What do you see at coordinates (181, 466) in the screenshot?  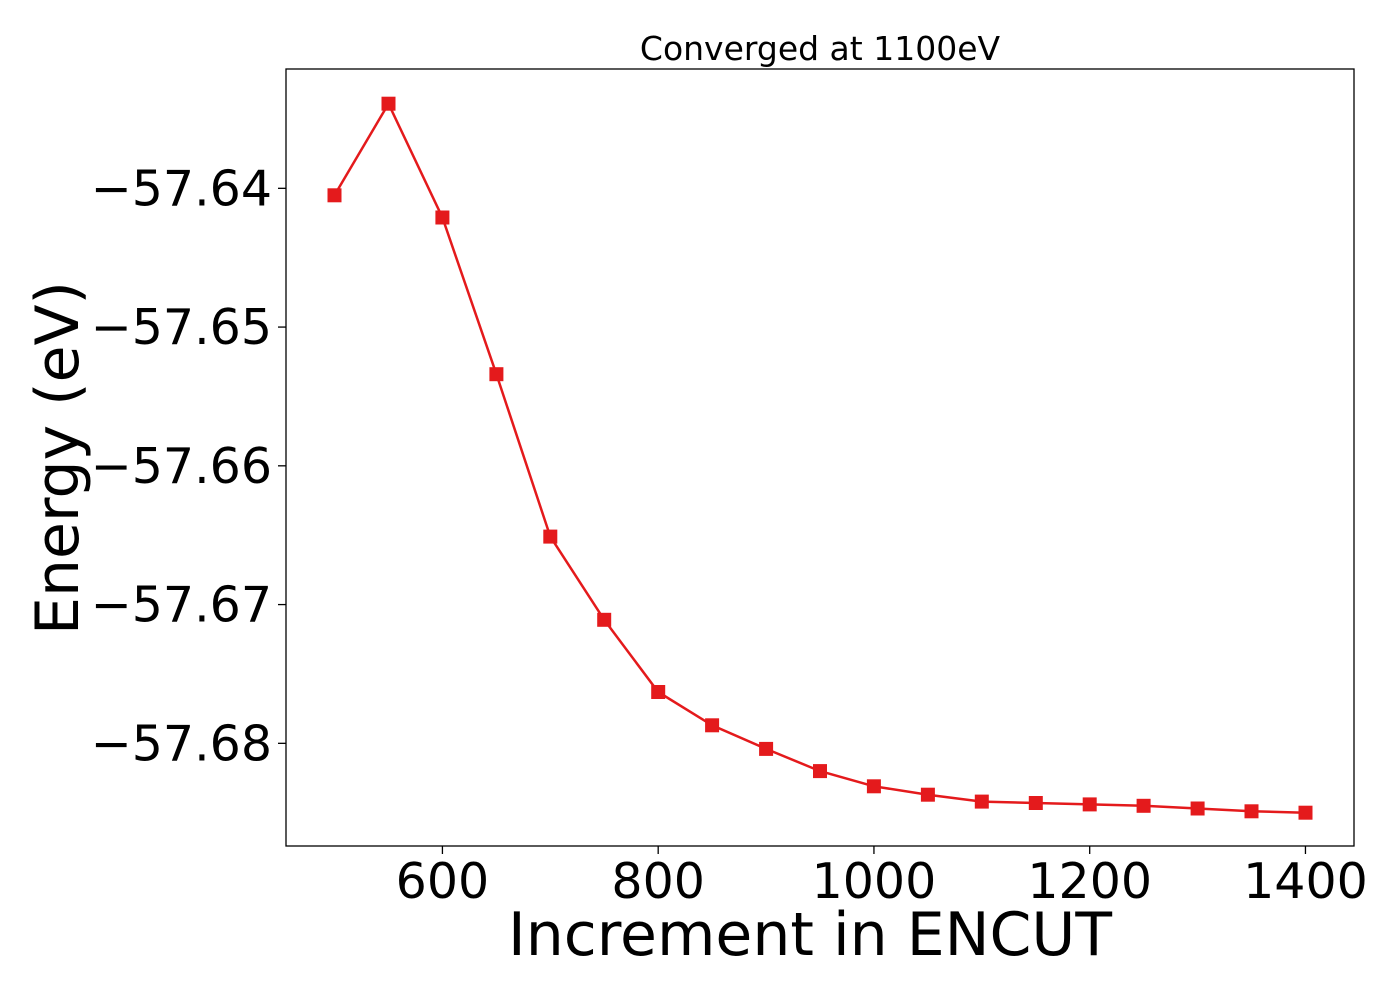 I see `y-tick-label: −57.66` at bounding box center [181, 466].